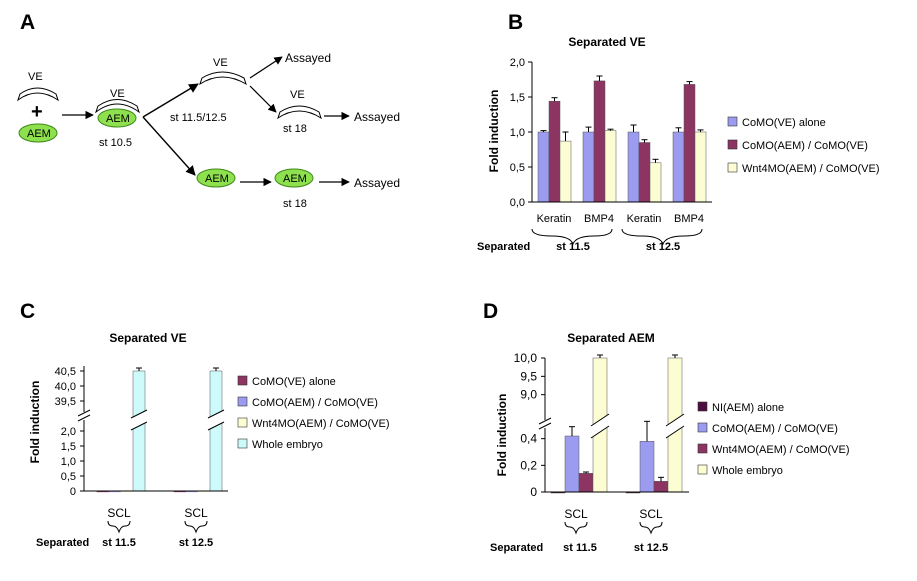 Image resolution: width=917 pixels, height=581 pixels. Describe the element at coordinates (528, 395) in the screenshot. I see `chart-d-ytick-upper-label-0: 9,0` at that location.